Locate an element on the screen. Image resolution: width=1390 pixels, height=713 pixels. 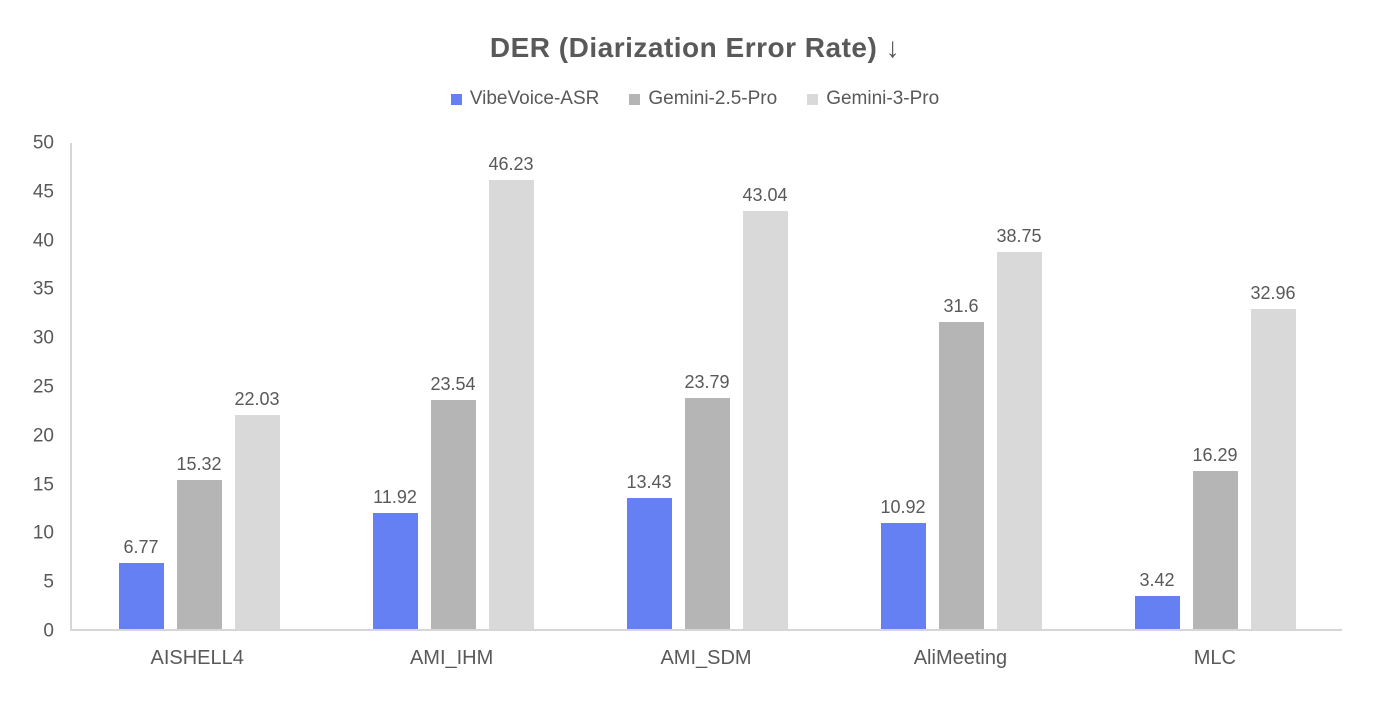
x-category-label: MLC is located at coordinates (1214, 658).